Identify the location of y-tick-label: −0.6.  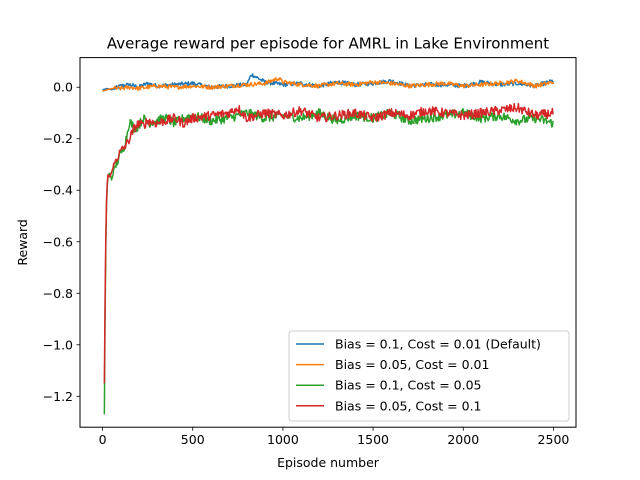
(58, 241).